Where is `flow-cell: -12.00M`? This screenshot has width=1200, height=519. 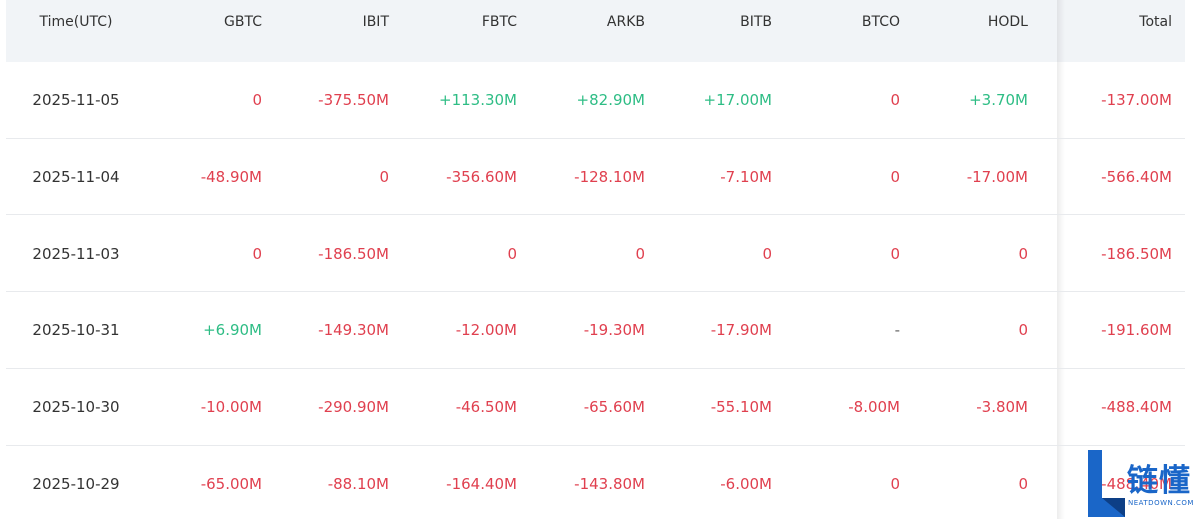 flow-cell: -12.00M is located at coordinates (486, 330).